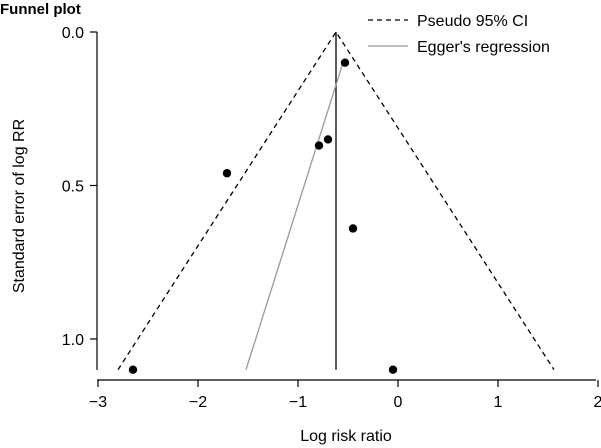 This screenshot has width=601, height=448. Describe the element at coordinates (73, 340) in the screenshot. I see `y-tick-label: 1.0` at that location.